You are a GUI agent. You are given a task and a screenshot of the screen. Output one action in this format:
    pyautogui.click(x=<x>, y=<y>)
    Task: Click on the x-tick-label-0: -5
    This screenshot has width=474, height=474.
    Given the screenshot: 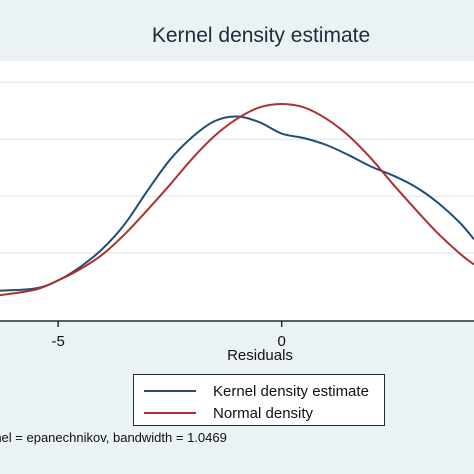 What is the action you would take?
    pyautogui.click(x=58, y=341)
    